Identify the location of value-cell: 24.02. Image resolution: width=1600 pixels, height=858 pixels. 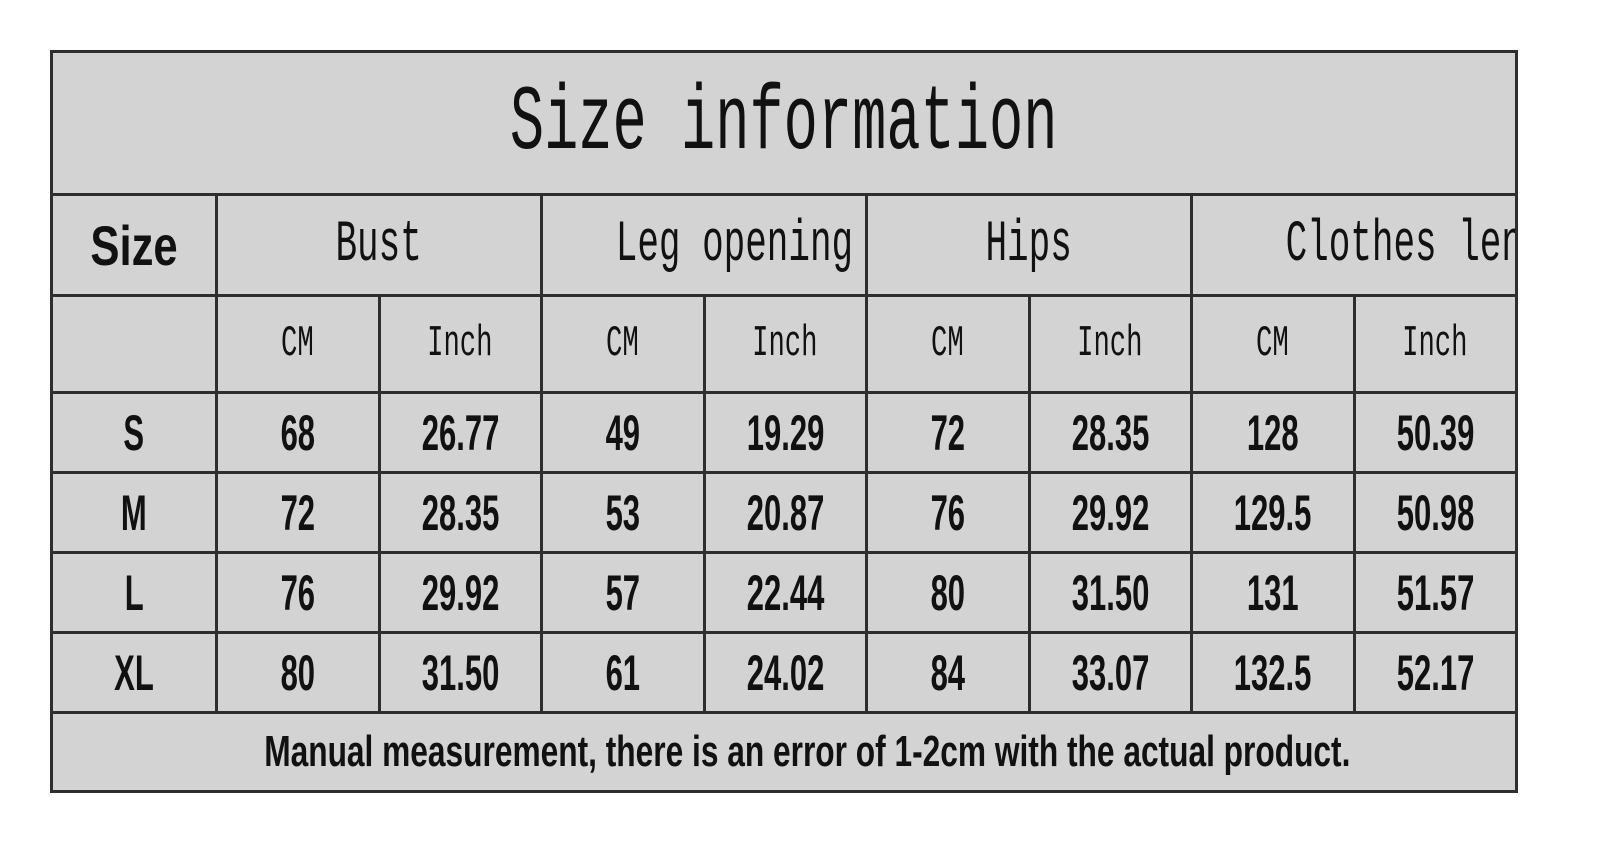
(785, 672).